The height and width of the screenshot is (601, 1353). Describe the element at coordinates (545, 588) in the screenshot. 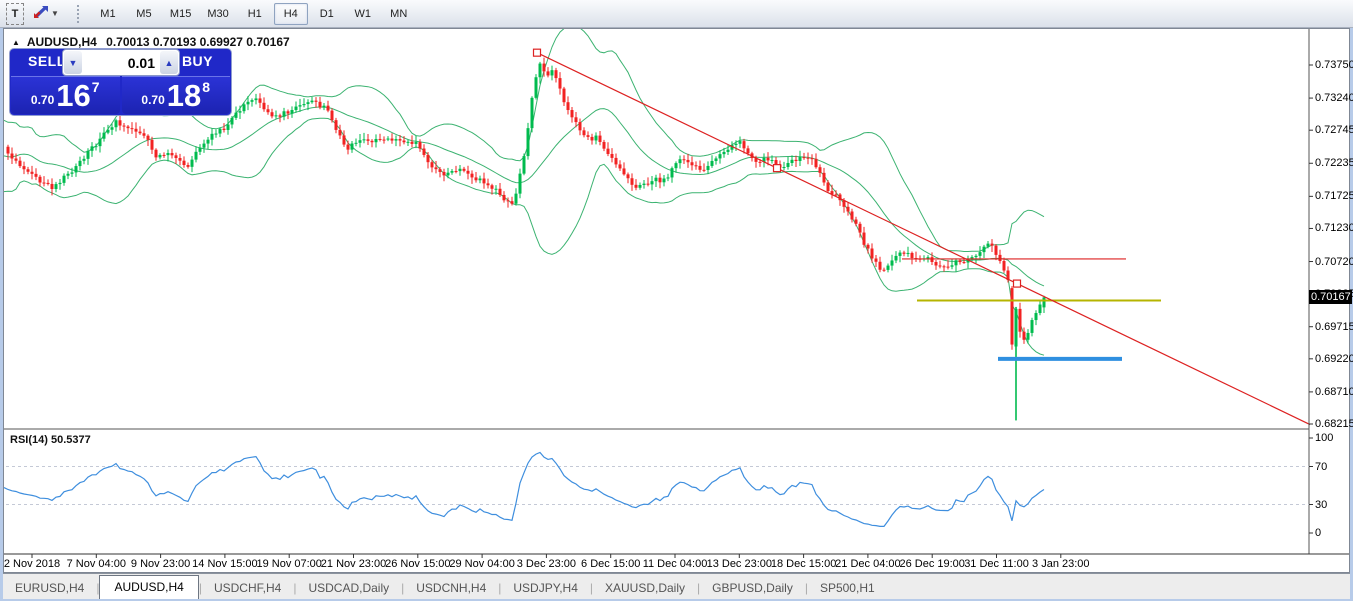

I see `chart-tab-usdjpy-h4: USDJPY,H4` at that location.